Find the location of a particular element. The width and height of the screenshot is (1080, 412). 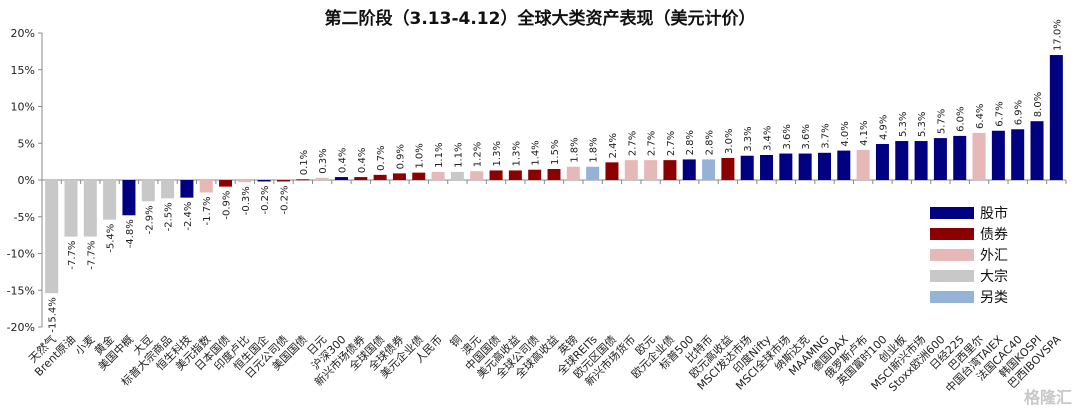

data-label: -0.9% is located at coordinates (227, 205).